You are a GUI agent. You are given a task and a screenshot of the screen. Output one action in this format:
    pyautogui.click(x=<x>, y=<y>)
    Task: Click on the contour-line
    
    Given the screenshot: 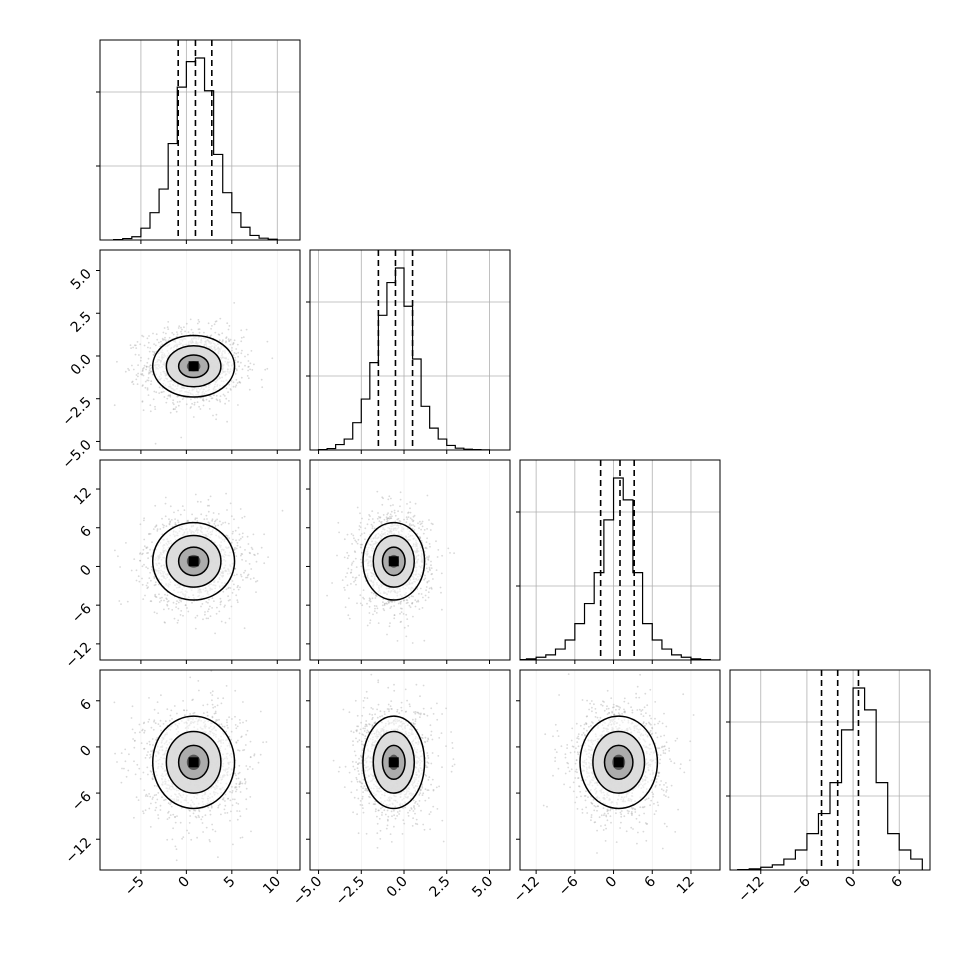 What is the action you would take?
    pyautogui.click(x=193, y=366)
    